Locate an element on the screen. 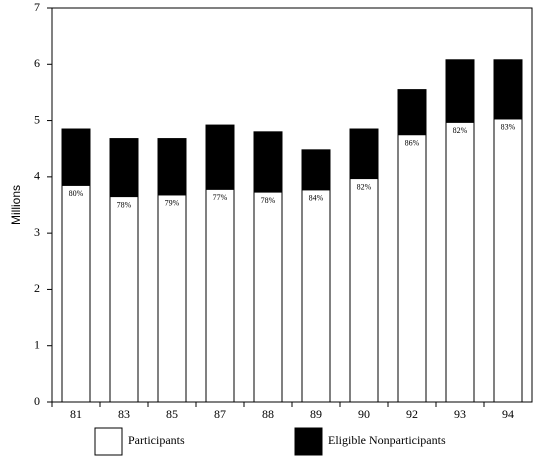 This screenshot has height=467, width=553. x-tick-label: 81 is located at coordinates (76, 414).